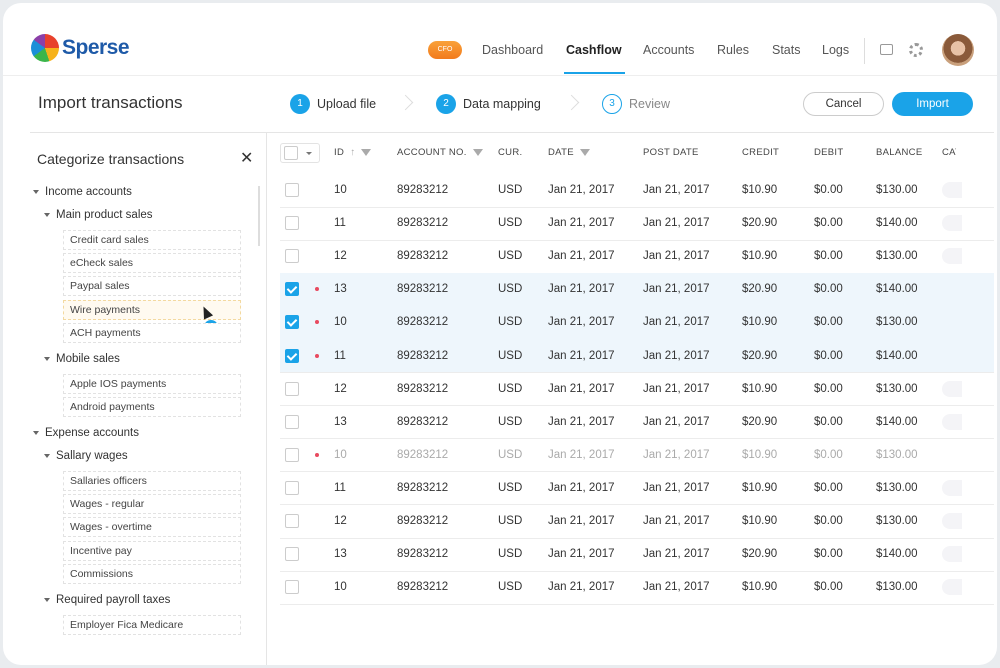 The height and width of the screenshot is (668, 1000). I want to click on tree-item: Wages - regular, so click(107, 504).